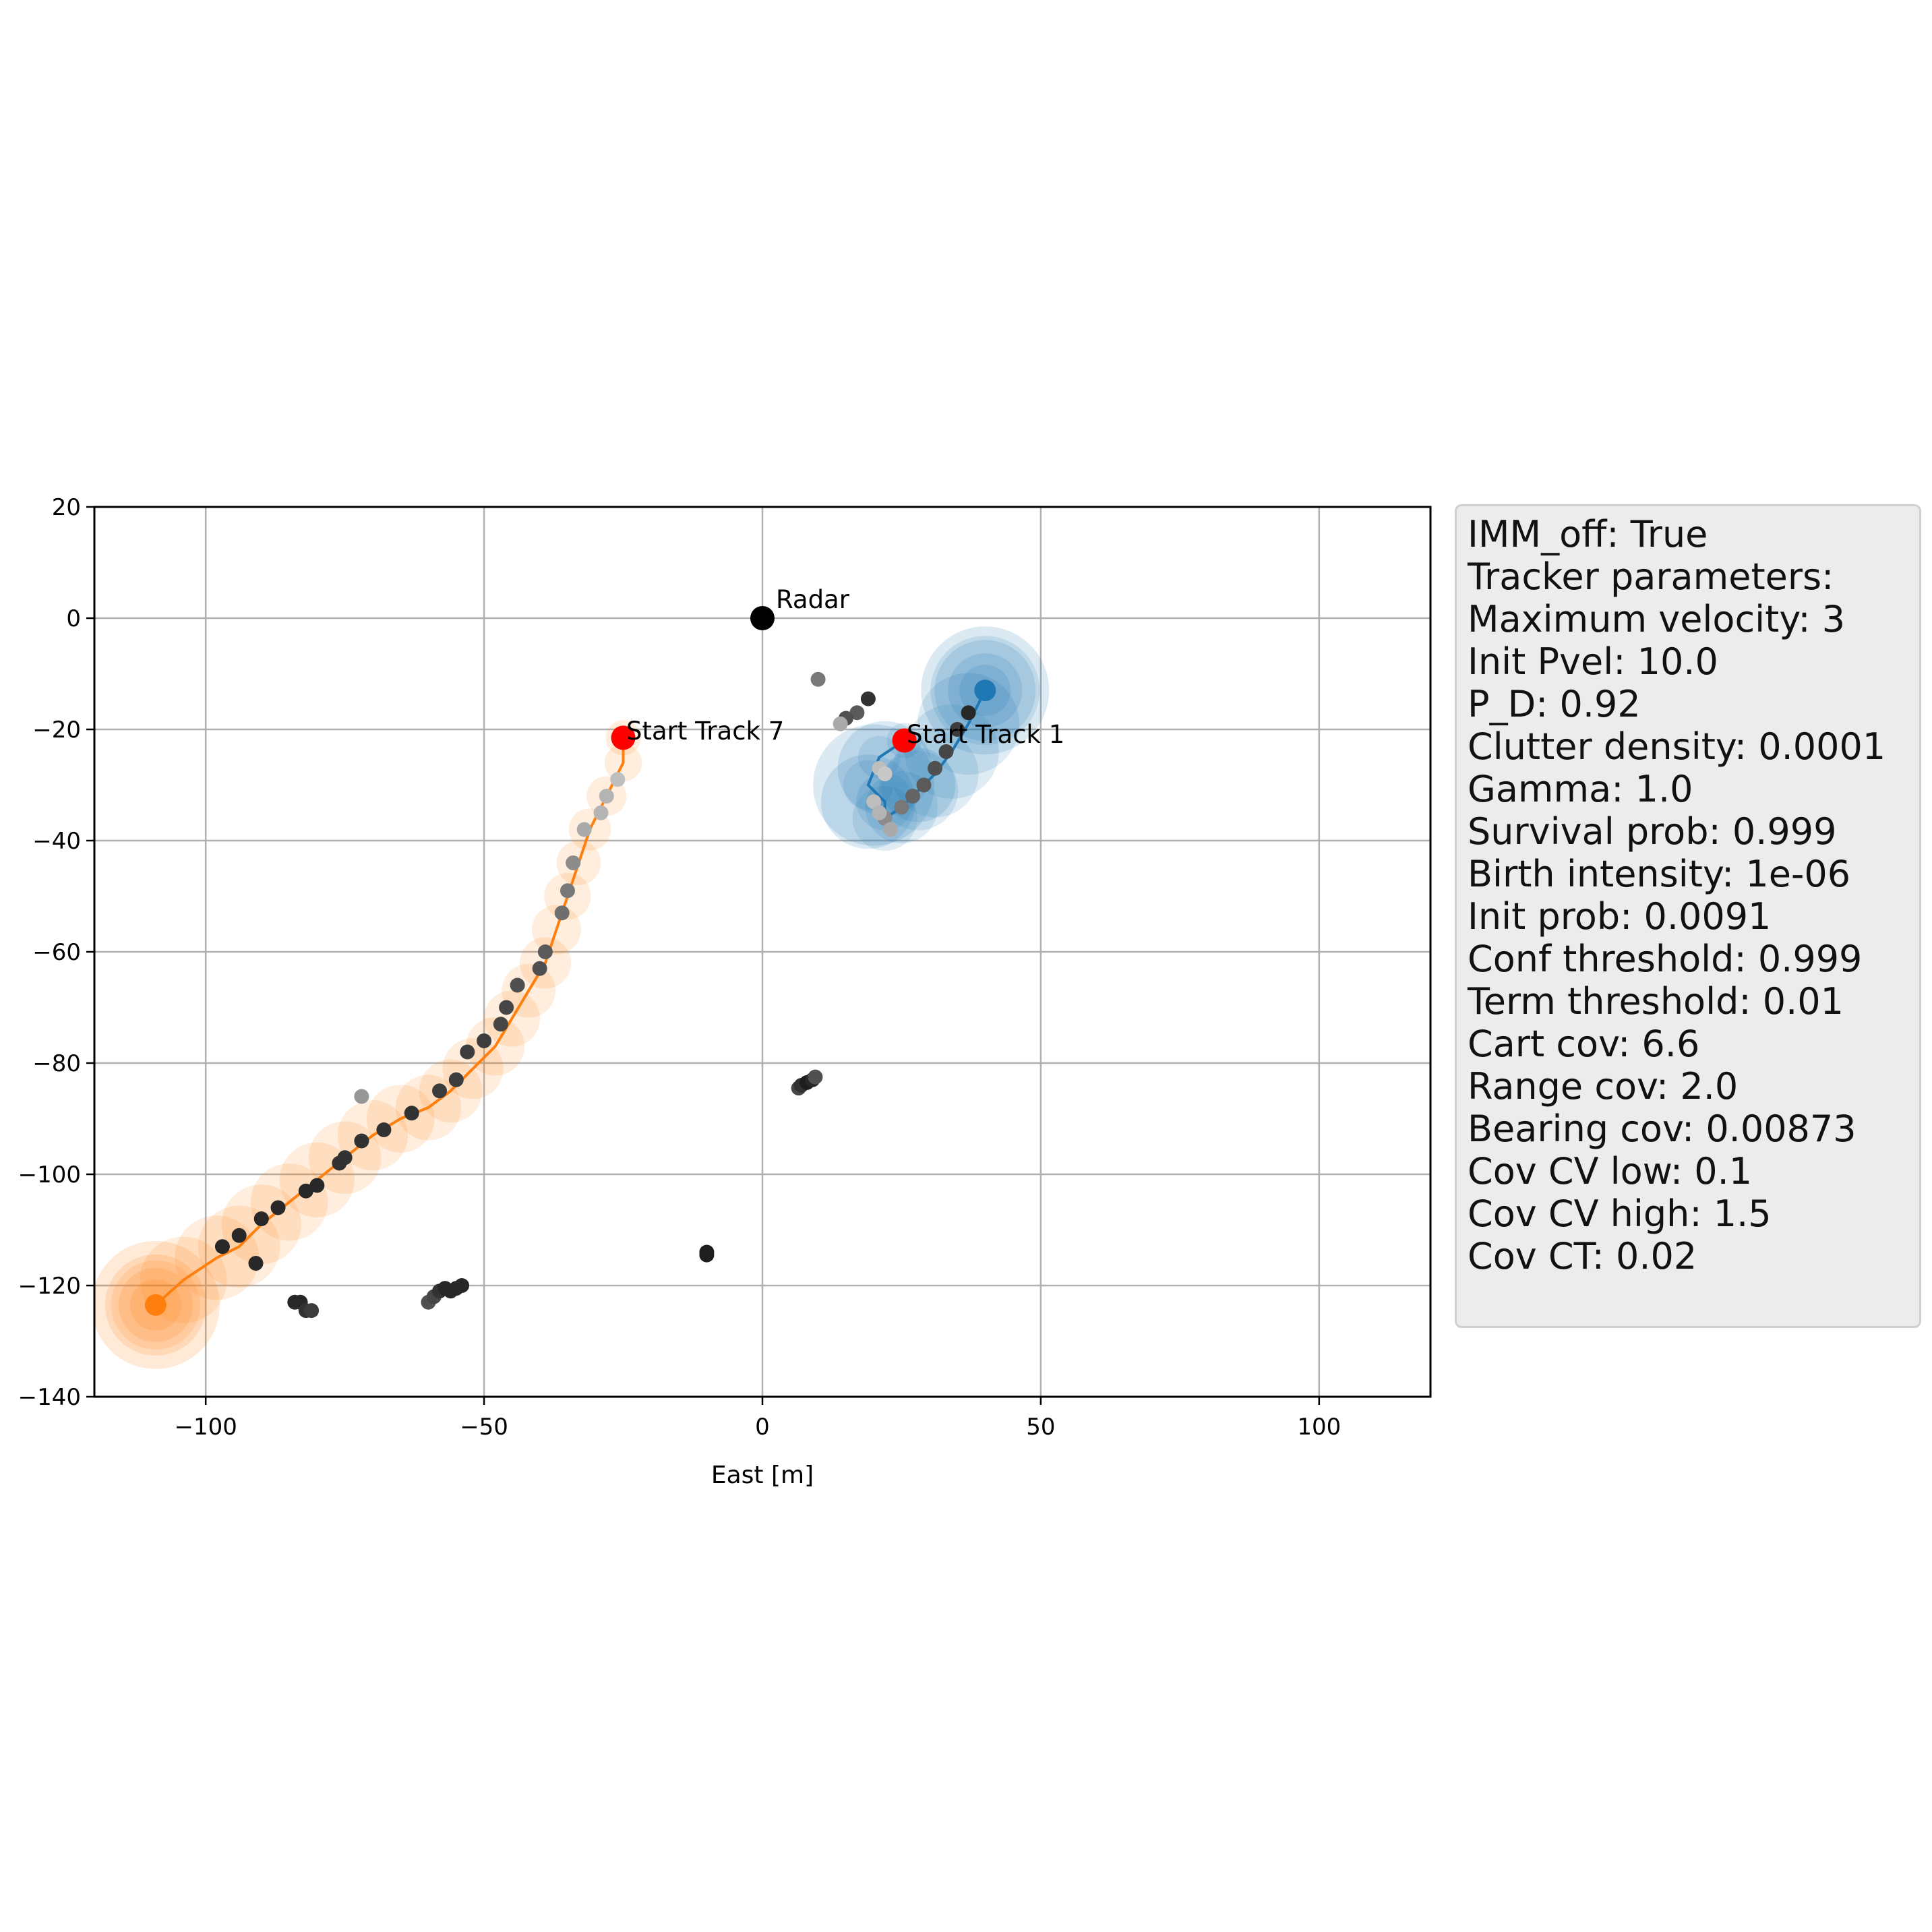  I want to click on y-tick-label: −40, so click(56, 841).